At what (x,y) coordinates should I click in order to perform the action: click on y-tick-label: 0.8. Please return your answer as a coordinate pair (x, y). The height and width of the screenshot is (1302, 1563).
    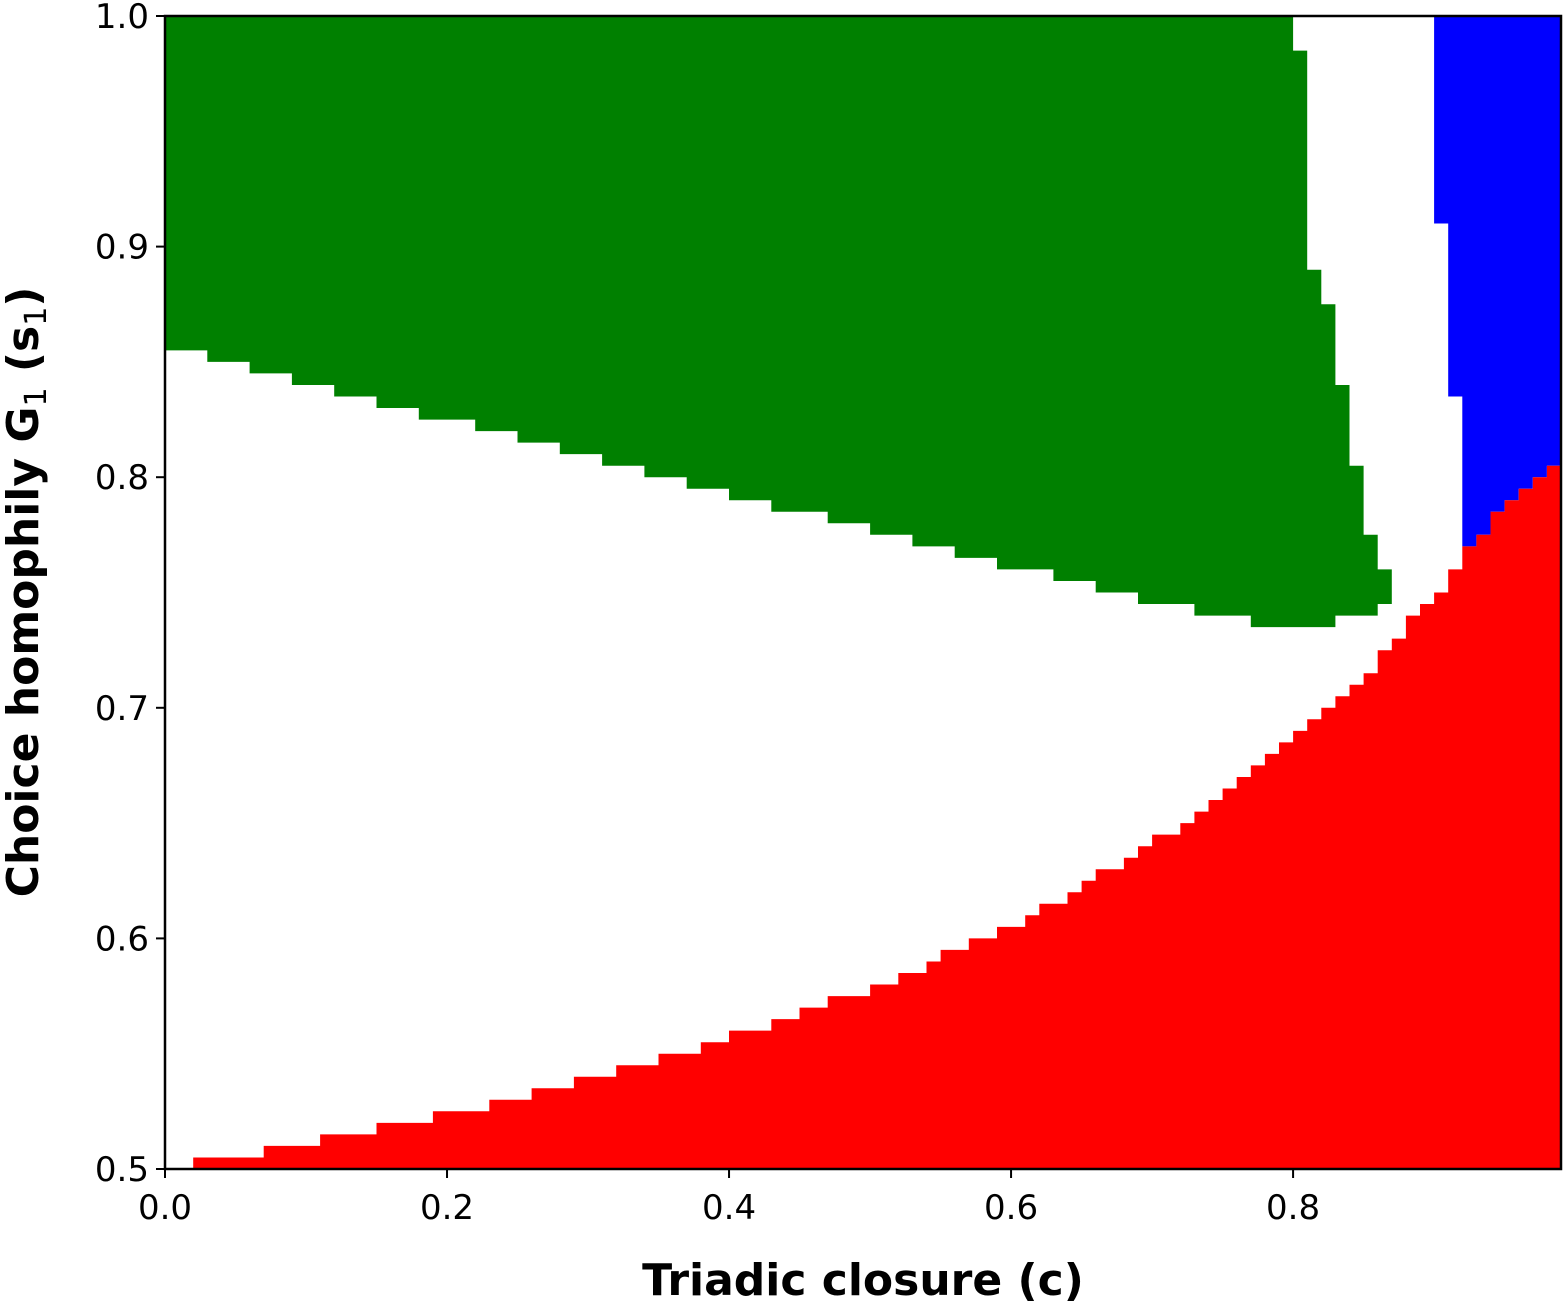
    Looking at the image, I should click on (122, 478).